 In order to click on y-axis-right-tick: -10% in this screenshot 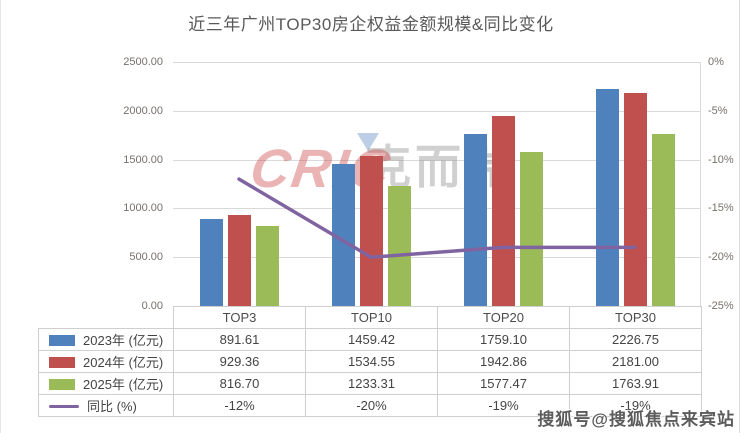, I will do `click(721, 159)`.